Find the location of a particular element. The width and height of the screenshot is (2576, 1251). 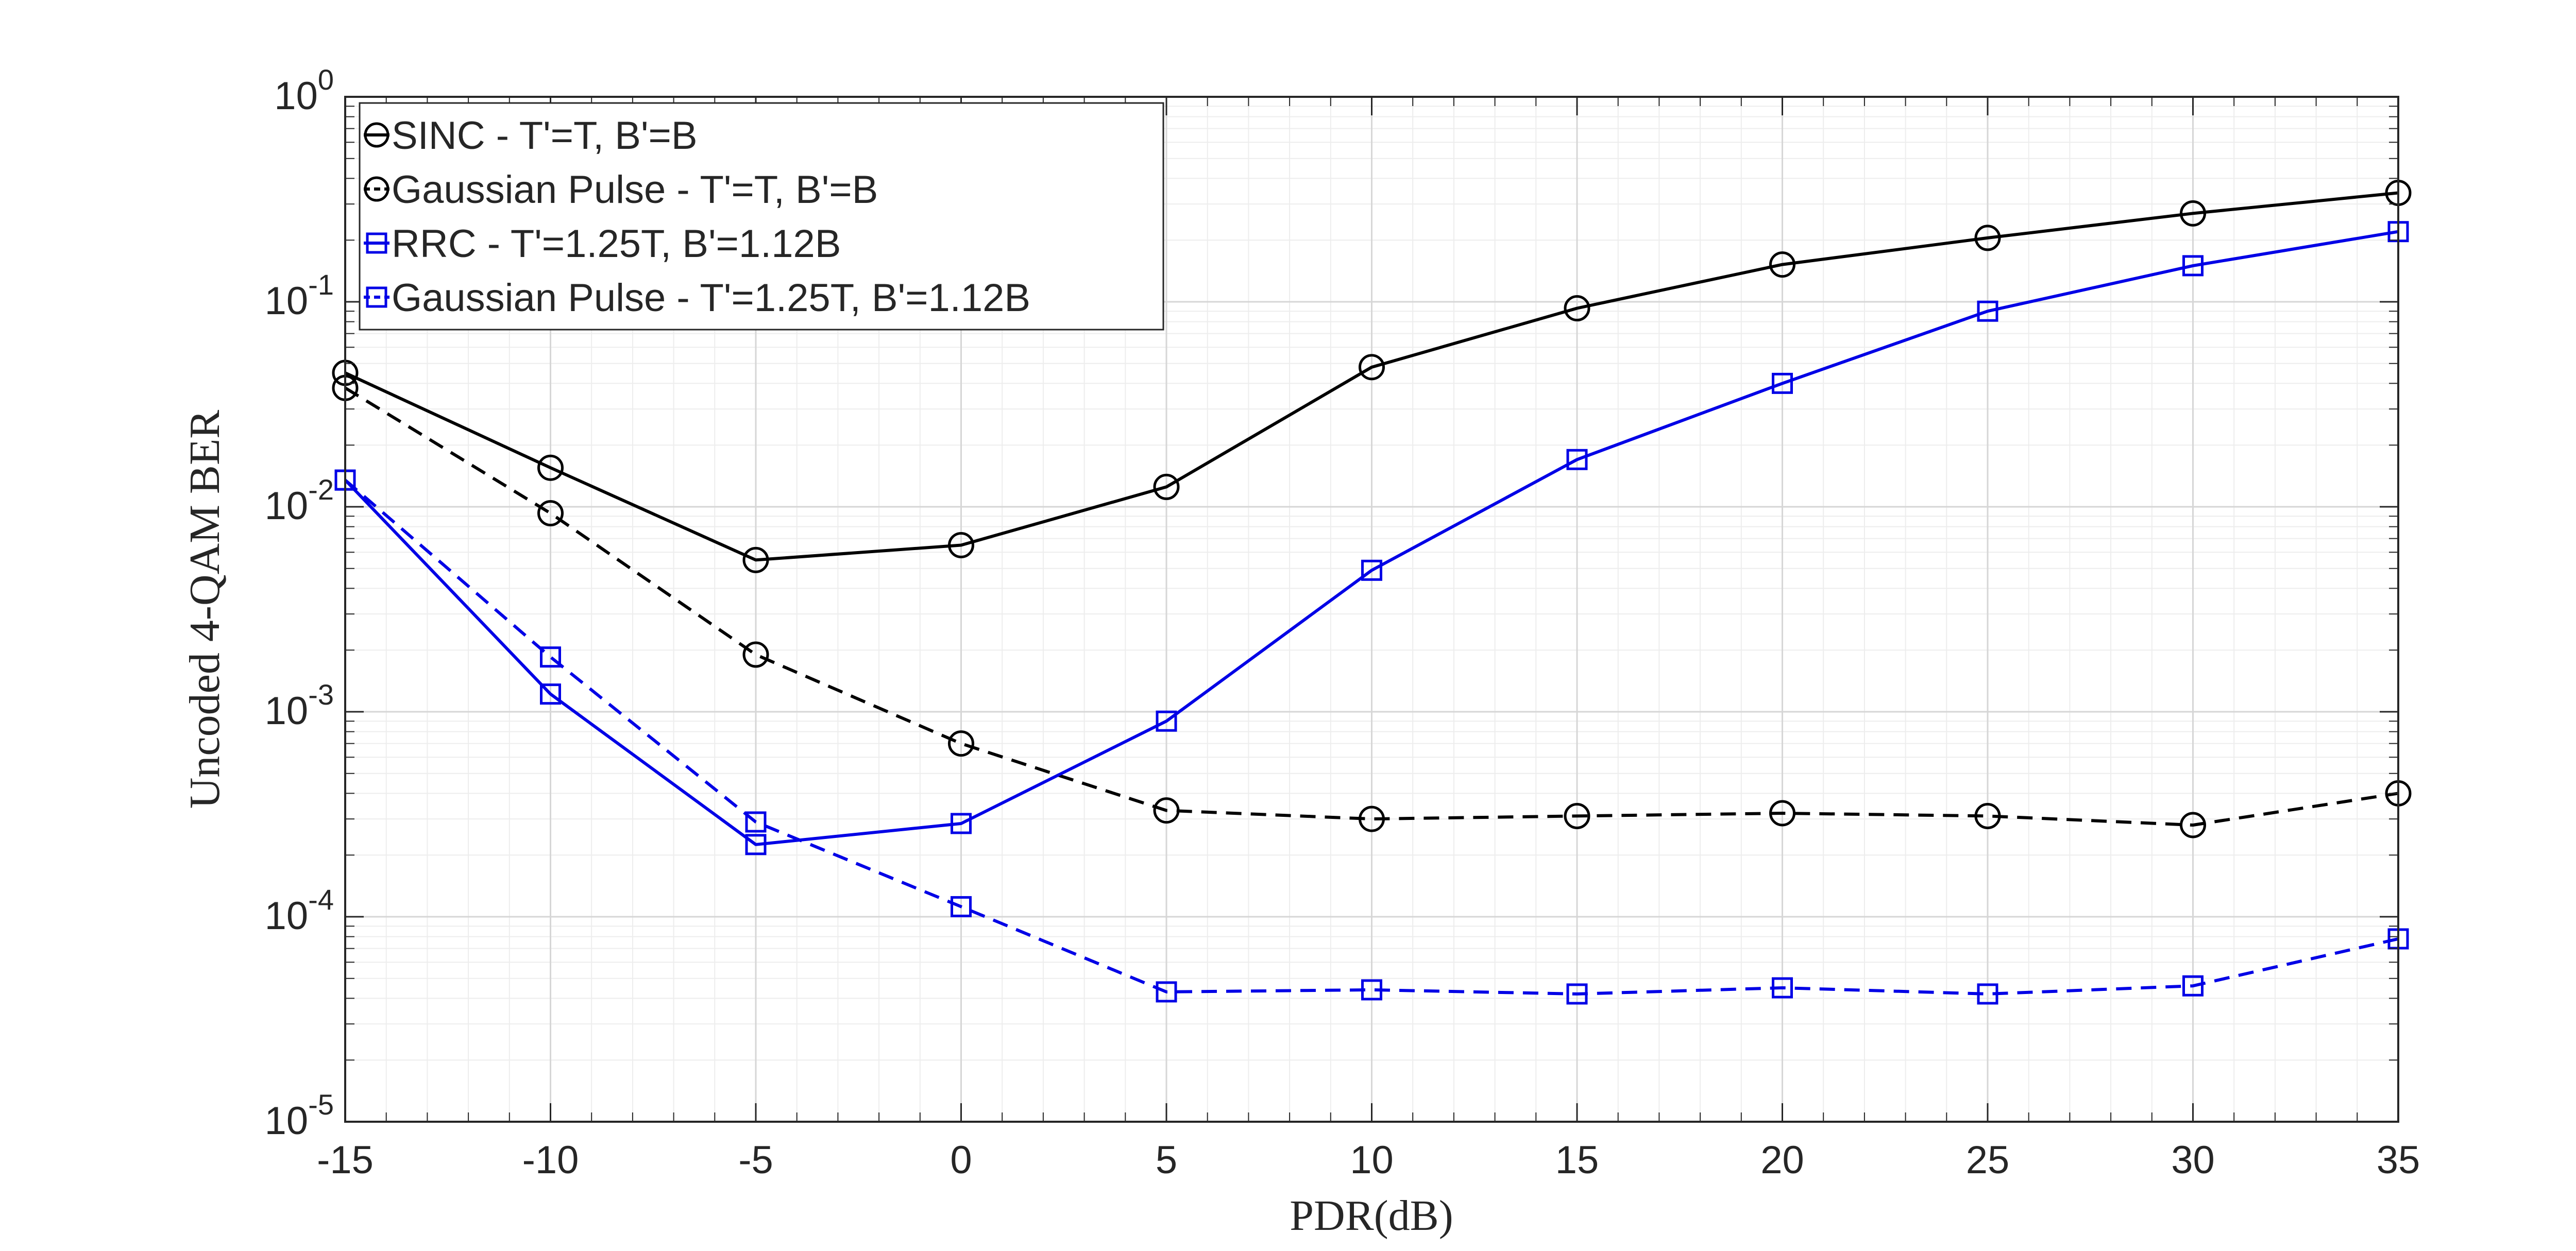

legend-entry-2: RRC - T'=1.25T, B'=1.12B is located at coordinates (602, 244).